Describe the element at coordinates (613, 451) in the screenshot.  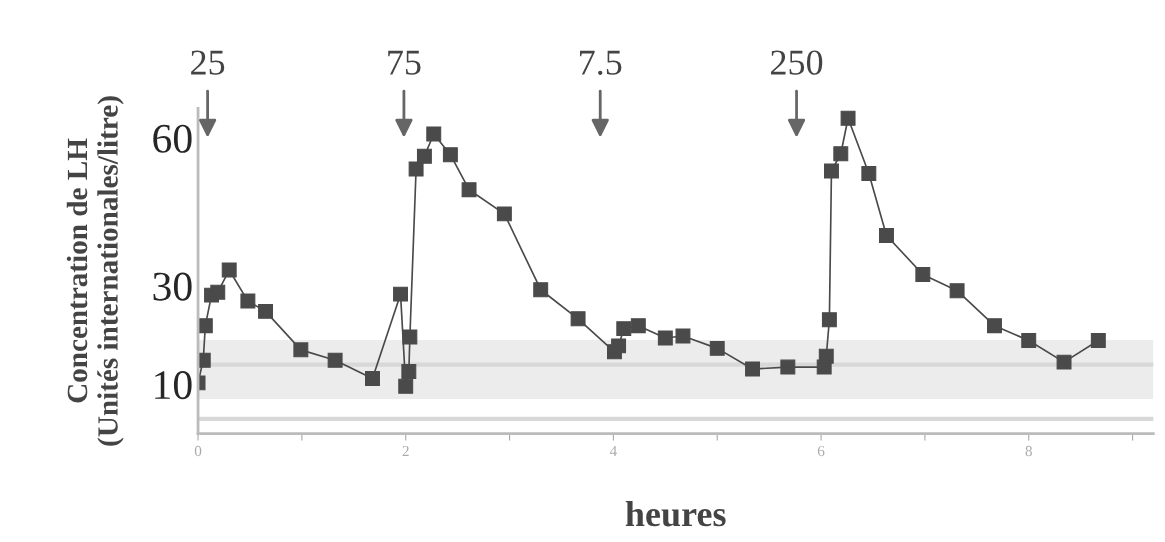
I see `x-tick-label: 4` at that location.